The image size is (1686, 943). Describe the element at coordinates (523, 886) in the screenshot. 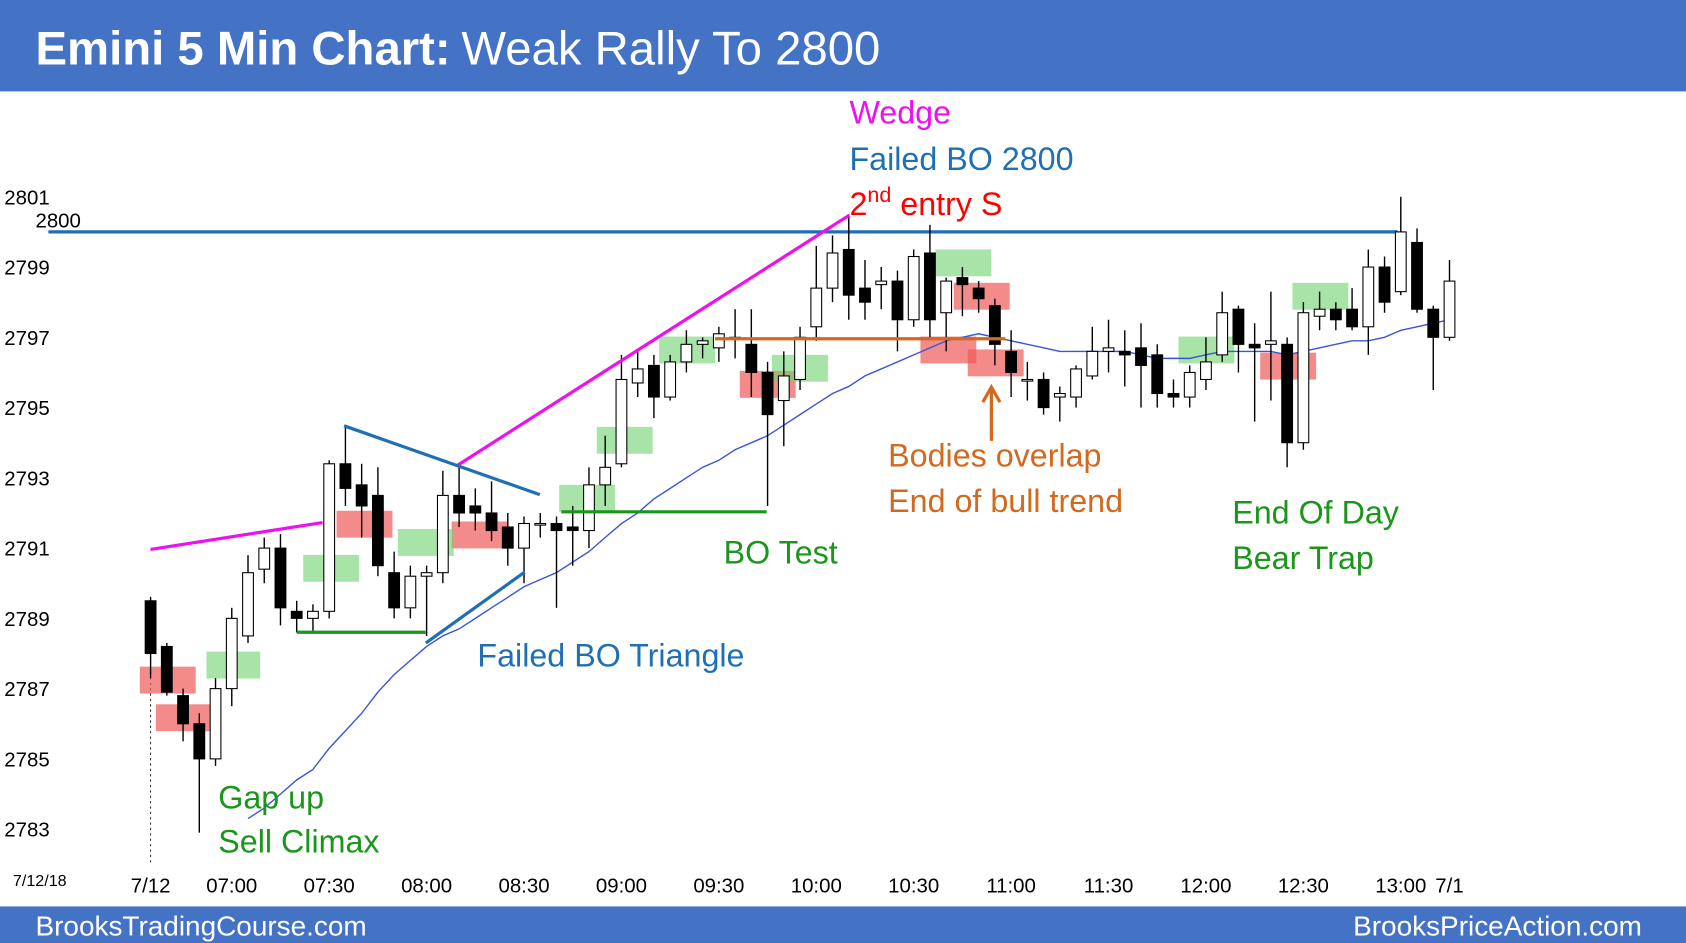

I see `x-tick-label: 08:30` at that location.